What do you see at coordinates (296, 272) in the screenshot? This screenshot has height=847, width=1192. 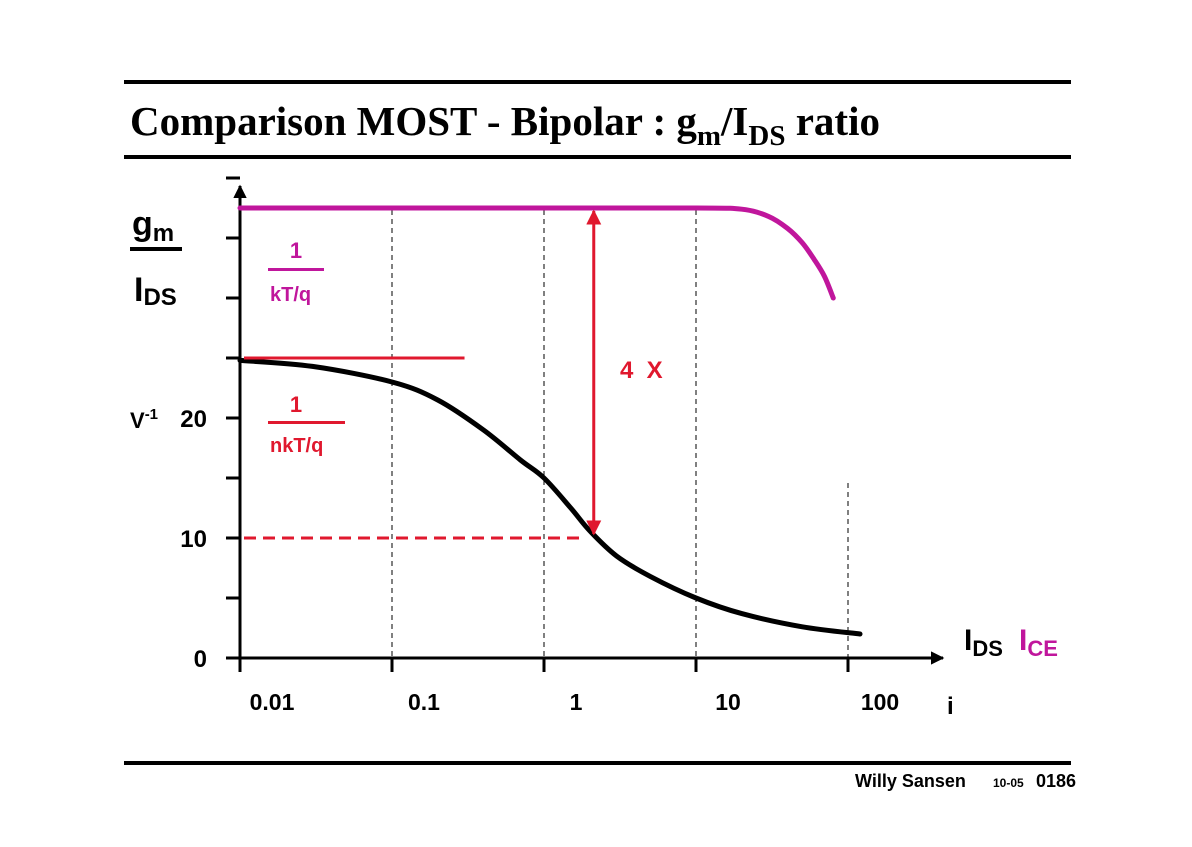 I see `bipolar-label: 1 kT/q` at bounding box center [296, 272].